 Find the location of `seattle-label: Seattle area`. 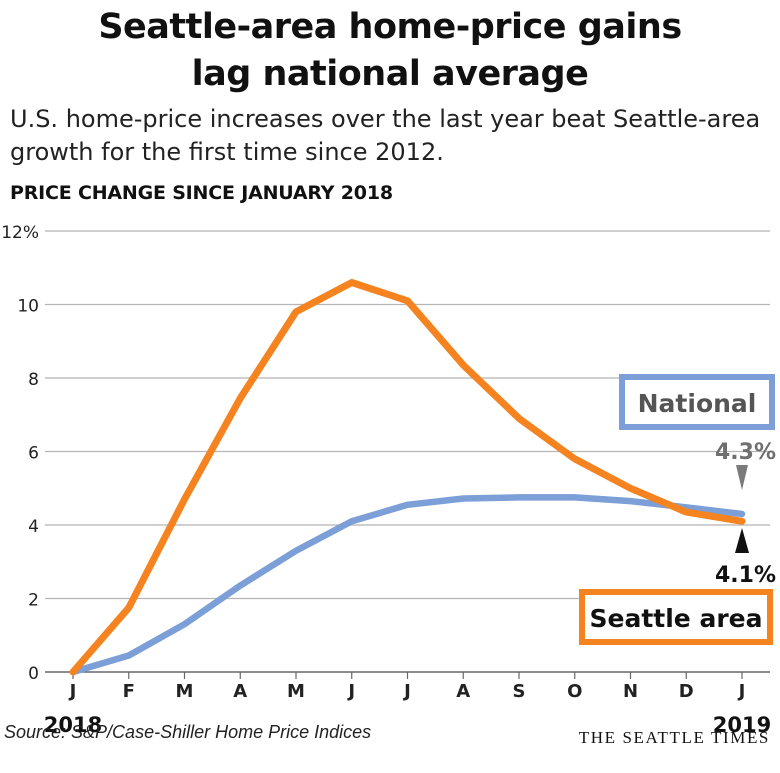

seattle-label: Seattle area is located at coordinates (676, 618).